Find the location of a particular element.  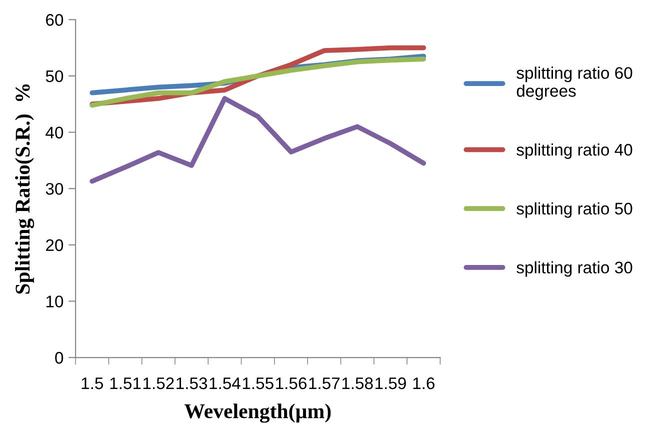

x-tick-label: 1.5 is located at coordinates (93, 384).